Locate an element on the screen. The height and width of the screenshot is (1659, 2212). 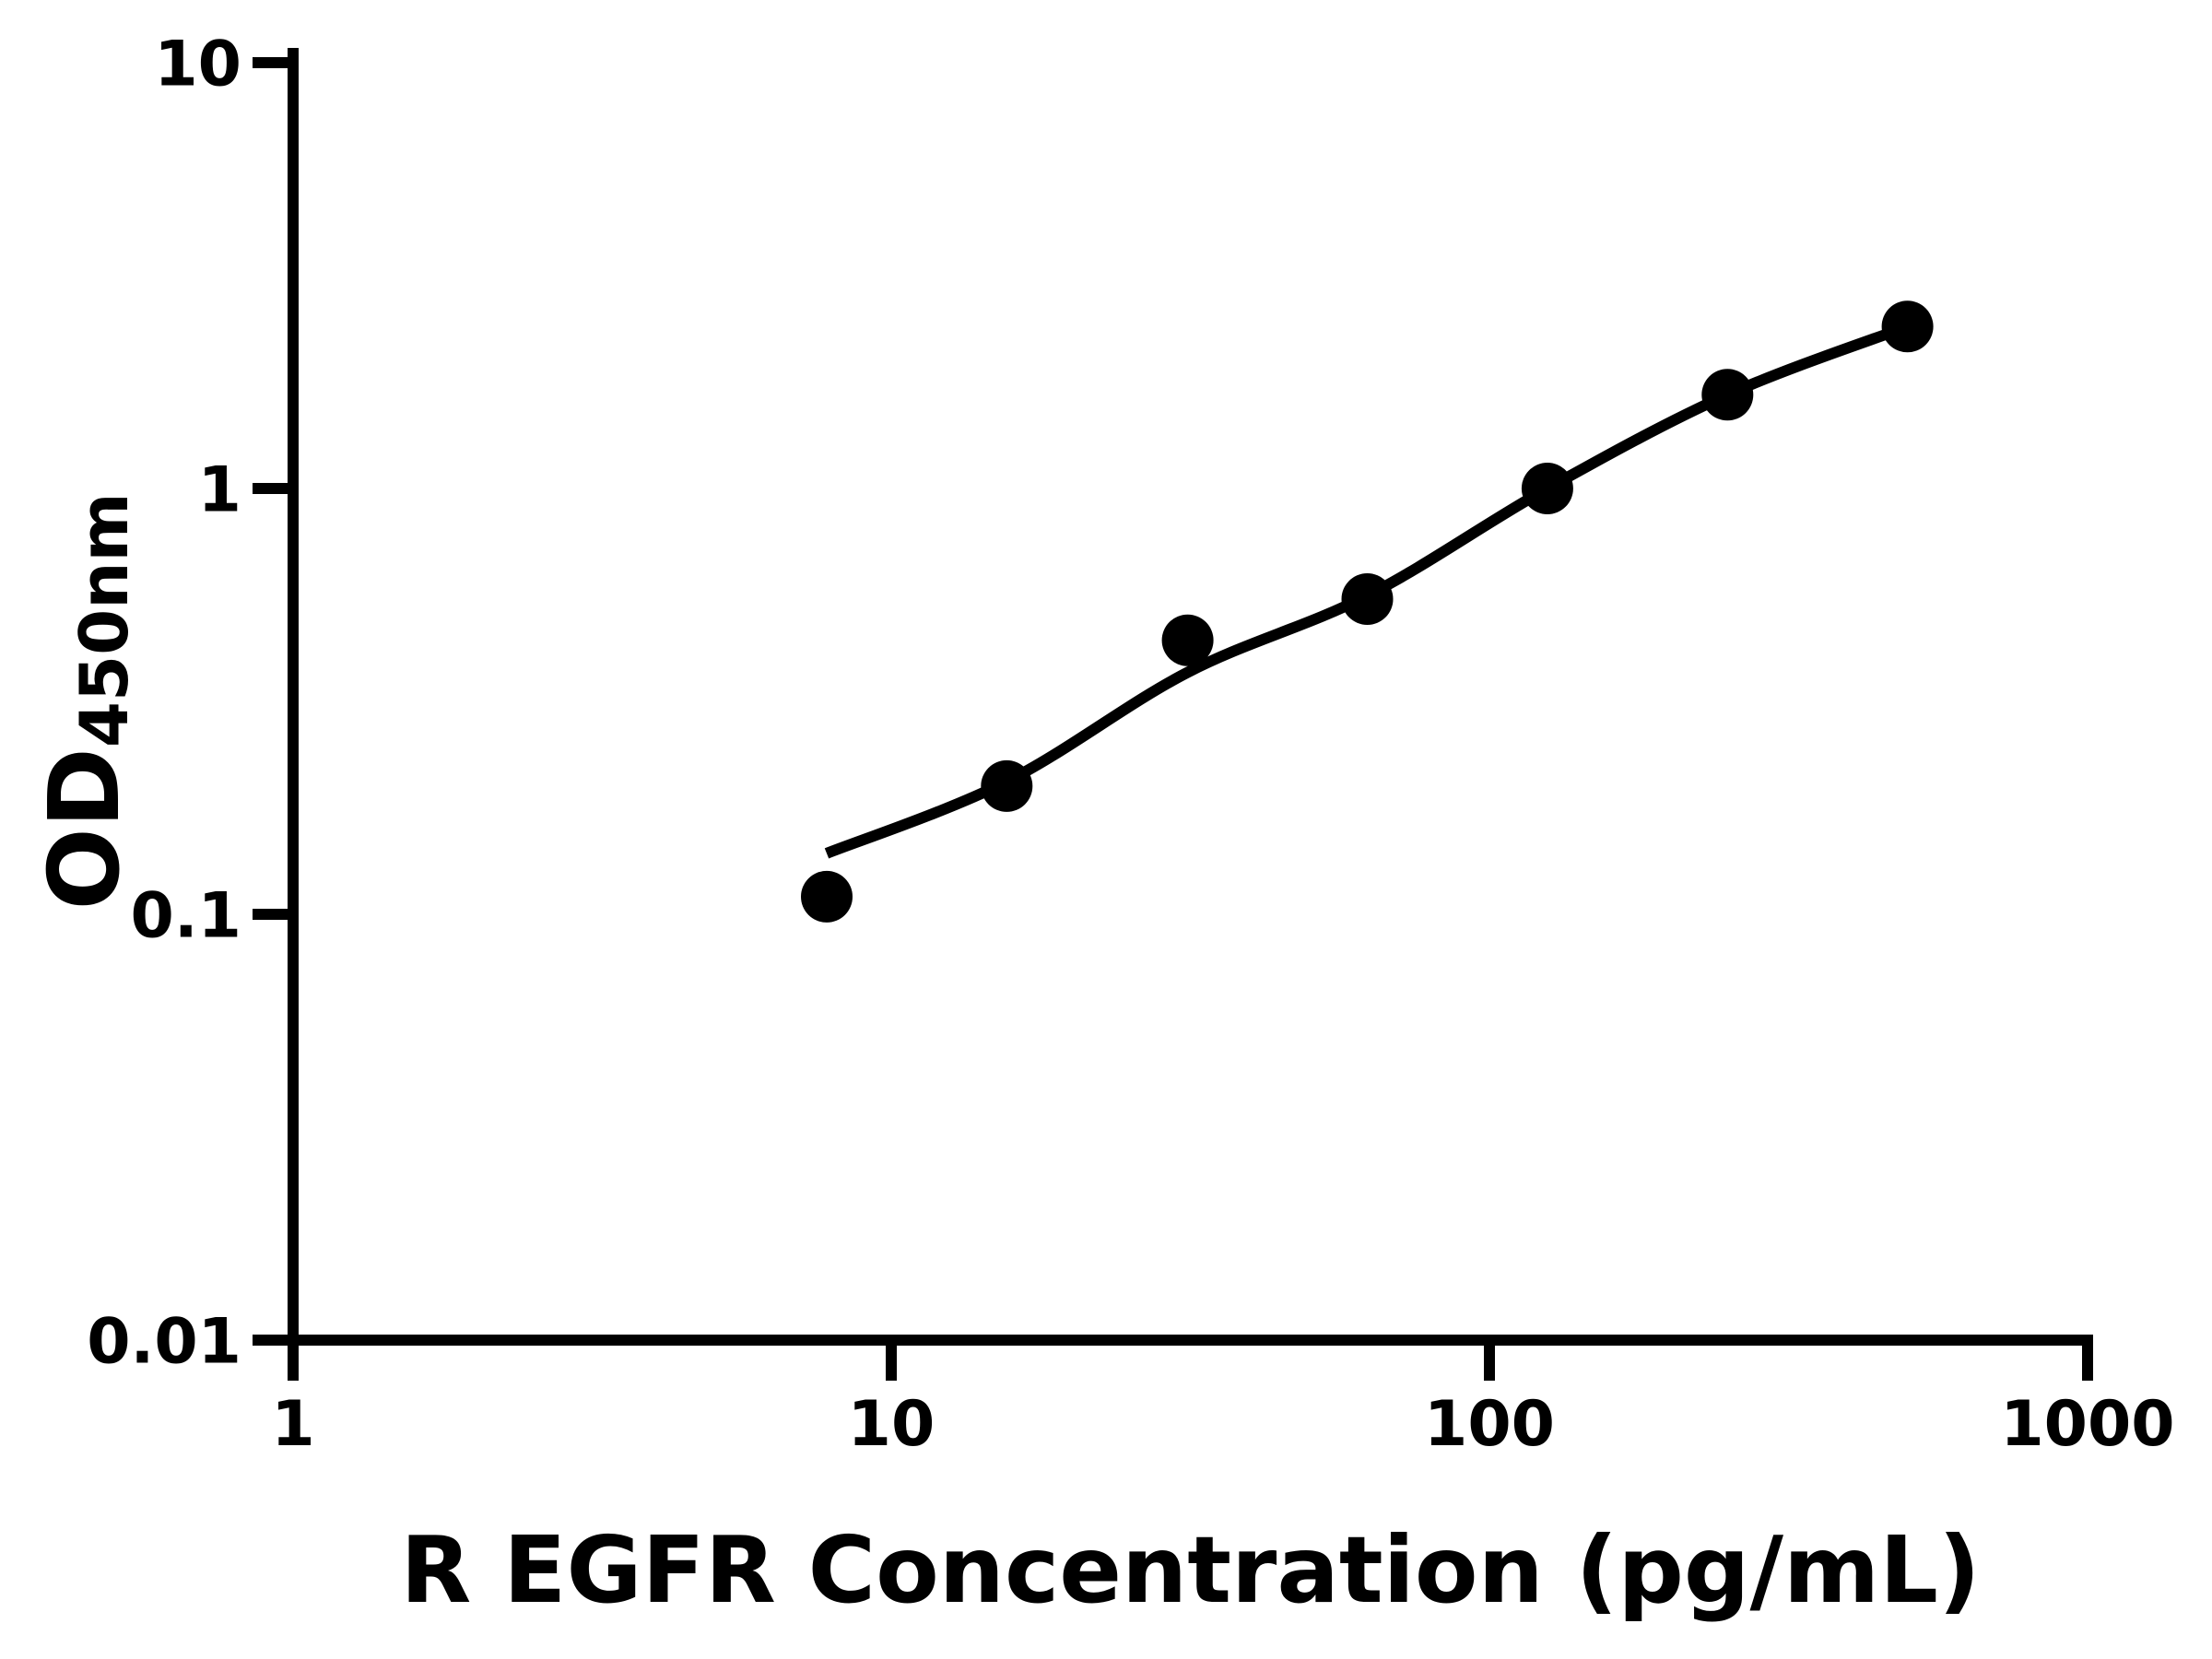
y-tick-label: 0.1 is located at coordinates (186, 915).